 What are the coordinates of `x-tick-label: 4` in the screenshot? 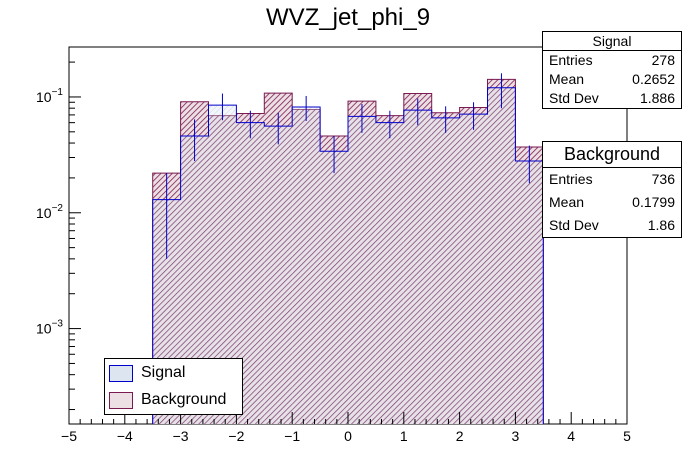 It's located at (571, 436).